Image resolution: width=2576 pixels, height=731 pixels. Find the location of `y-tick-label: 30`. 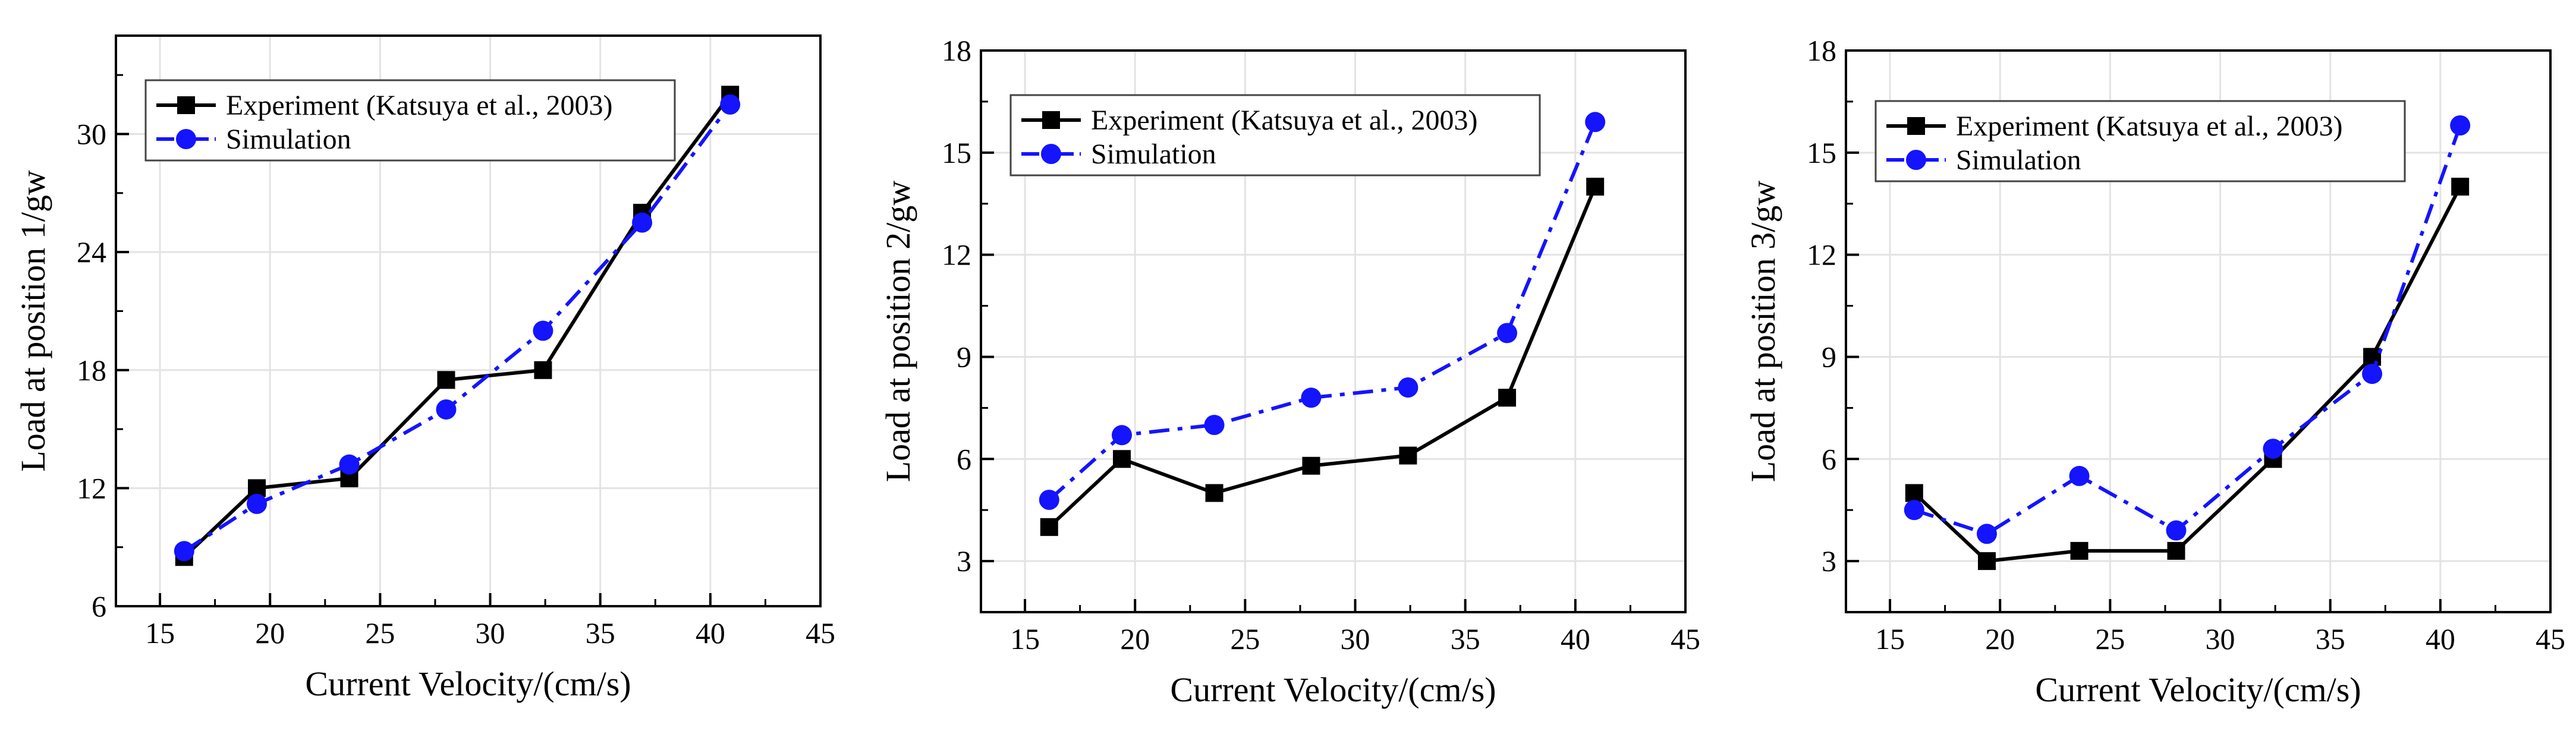

y-tick-label: 30 is located at coordinates (91, 134).